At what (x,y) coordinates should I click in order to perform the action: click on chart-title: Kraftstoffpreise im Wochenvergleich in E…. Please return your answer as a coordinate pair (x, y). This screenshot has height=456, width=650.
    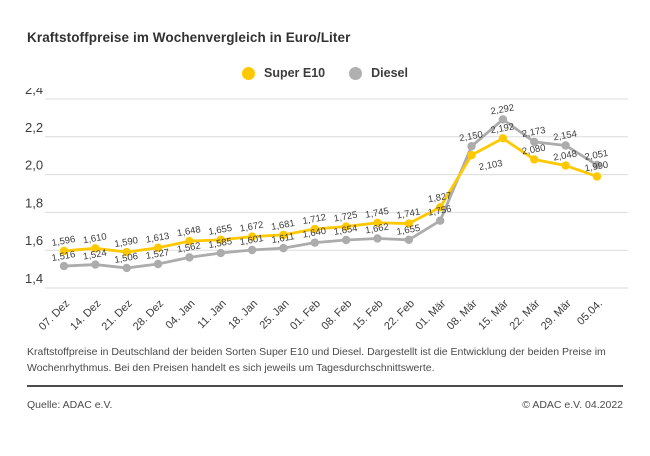
    Looking at the image, I should click on (189, 37).